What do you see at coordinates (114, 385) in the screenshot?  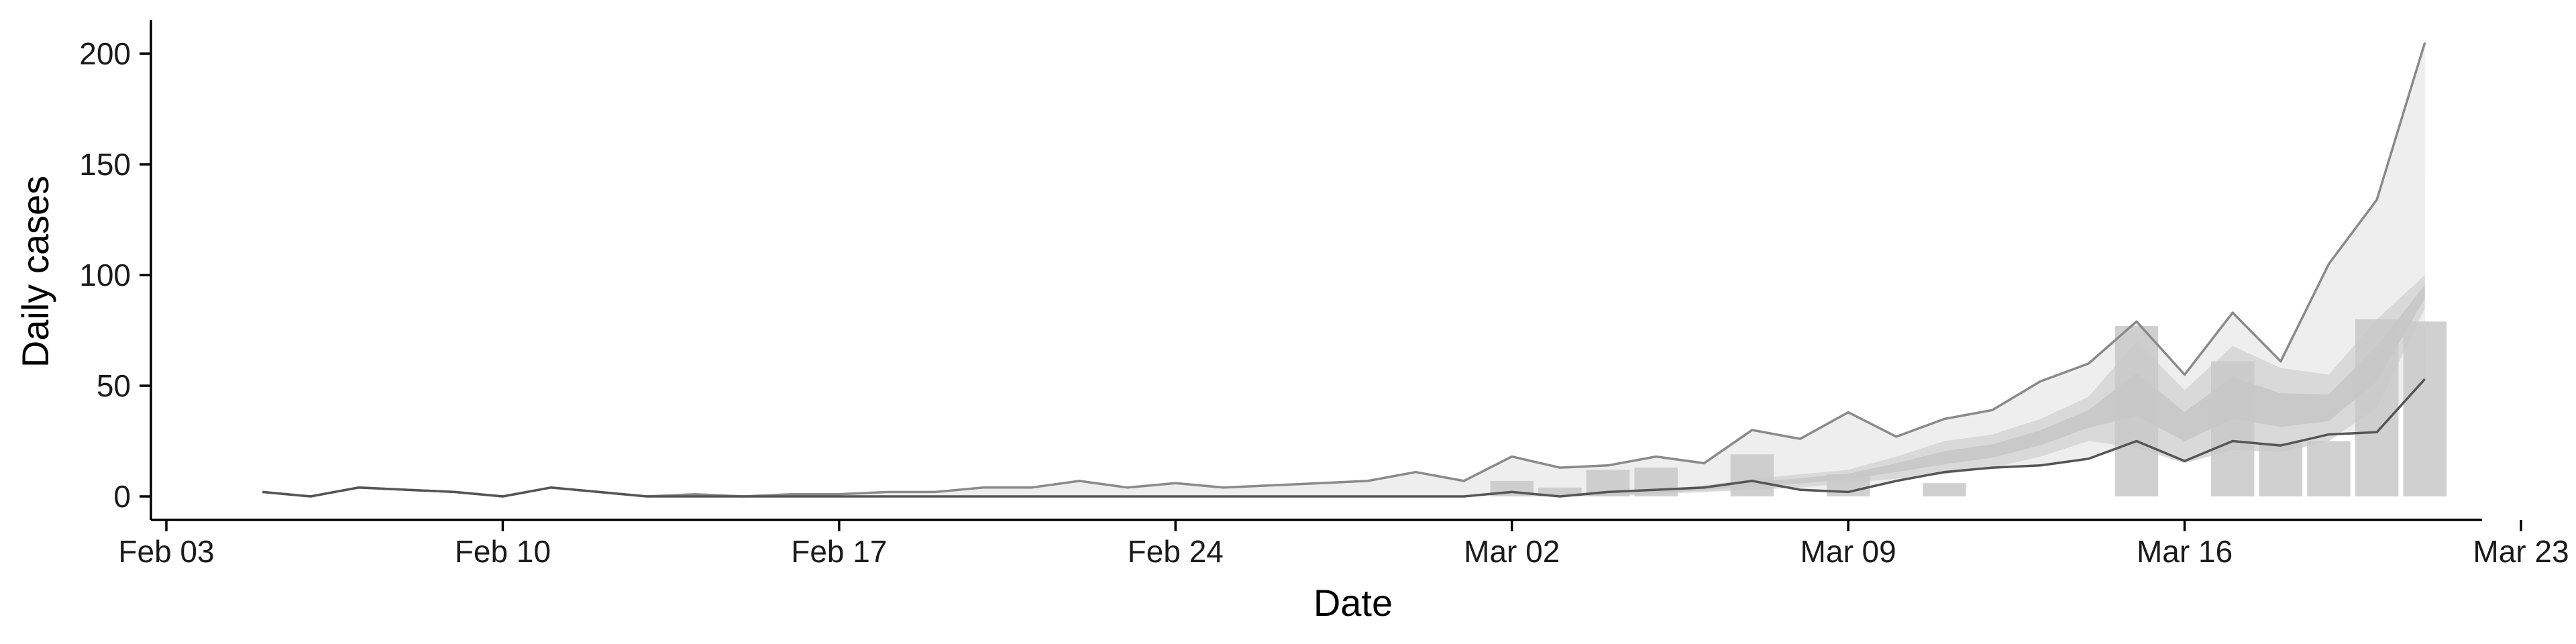 I see `y-tick-label: 50` at bounding box center [114, 385].